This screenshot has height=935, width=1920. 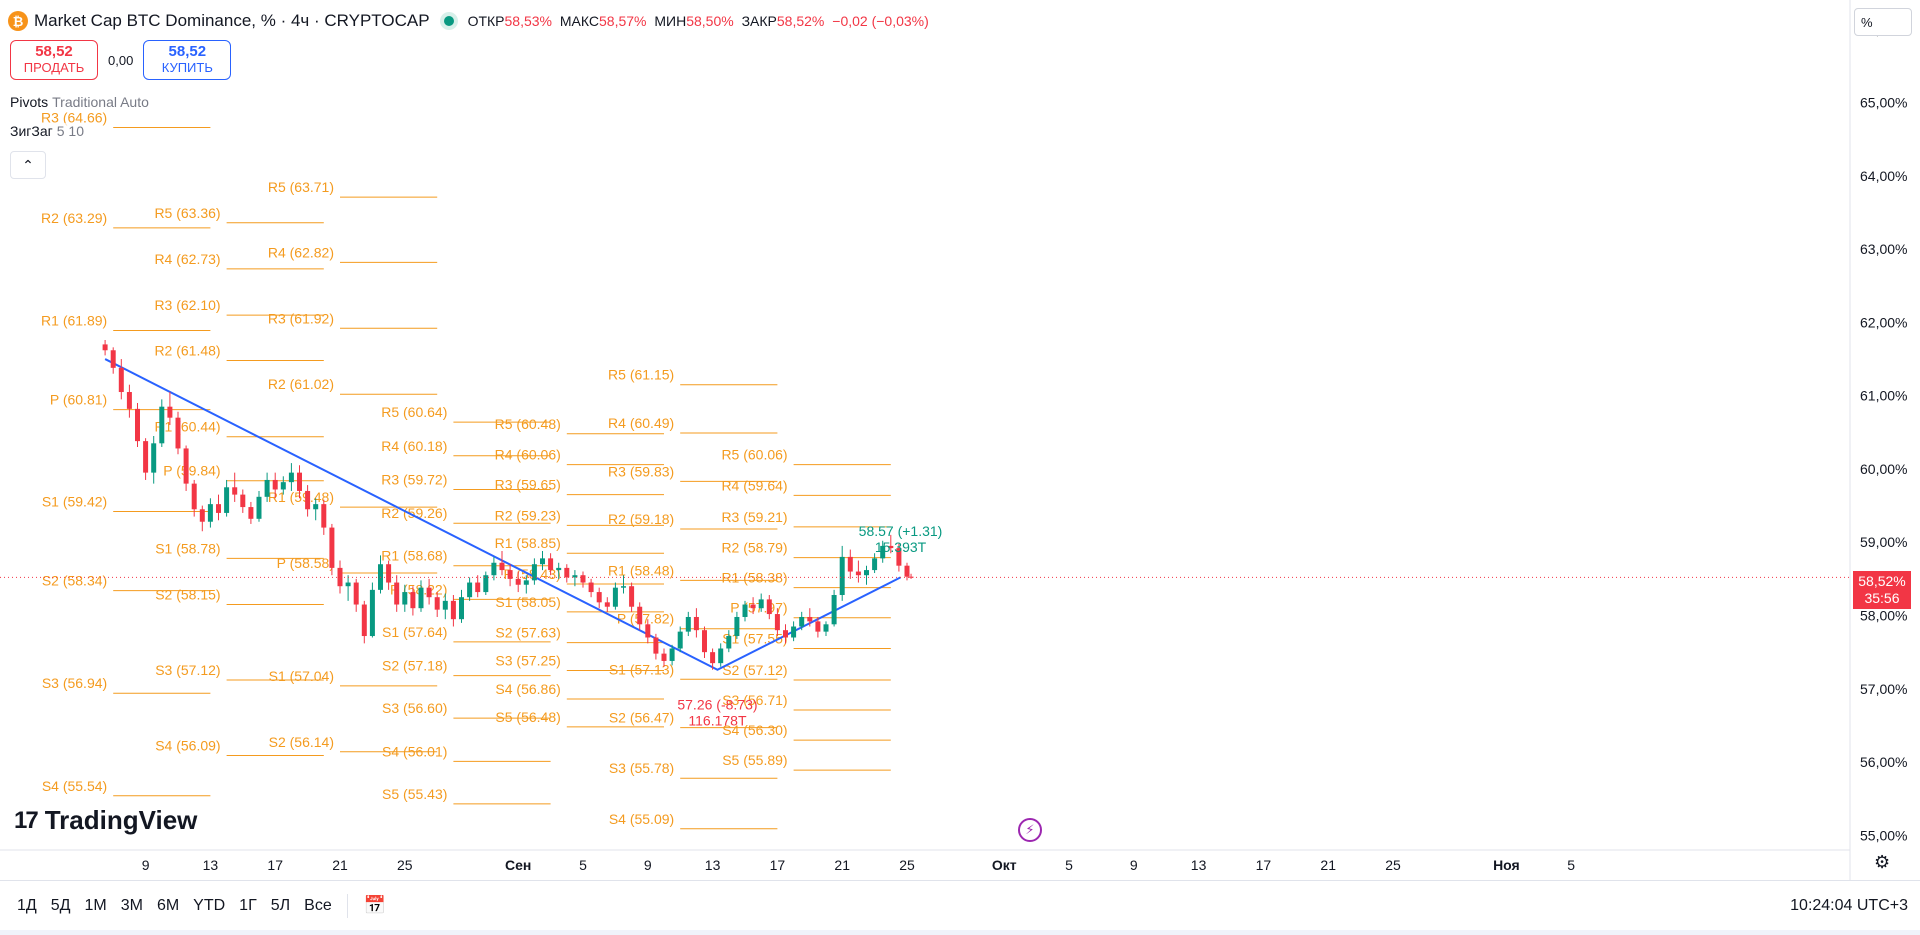 I want to click on range-ytd: YTD, so click(x=209, y=905).